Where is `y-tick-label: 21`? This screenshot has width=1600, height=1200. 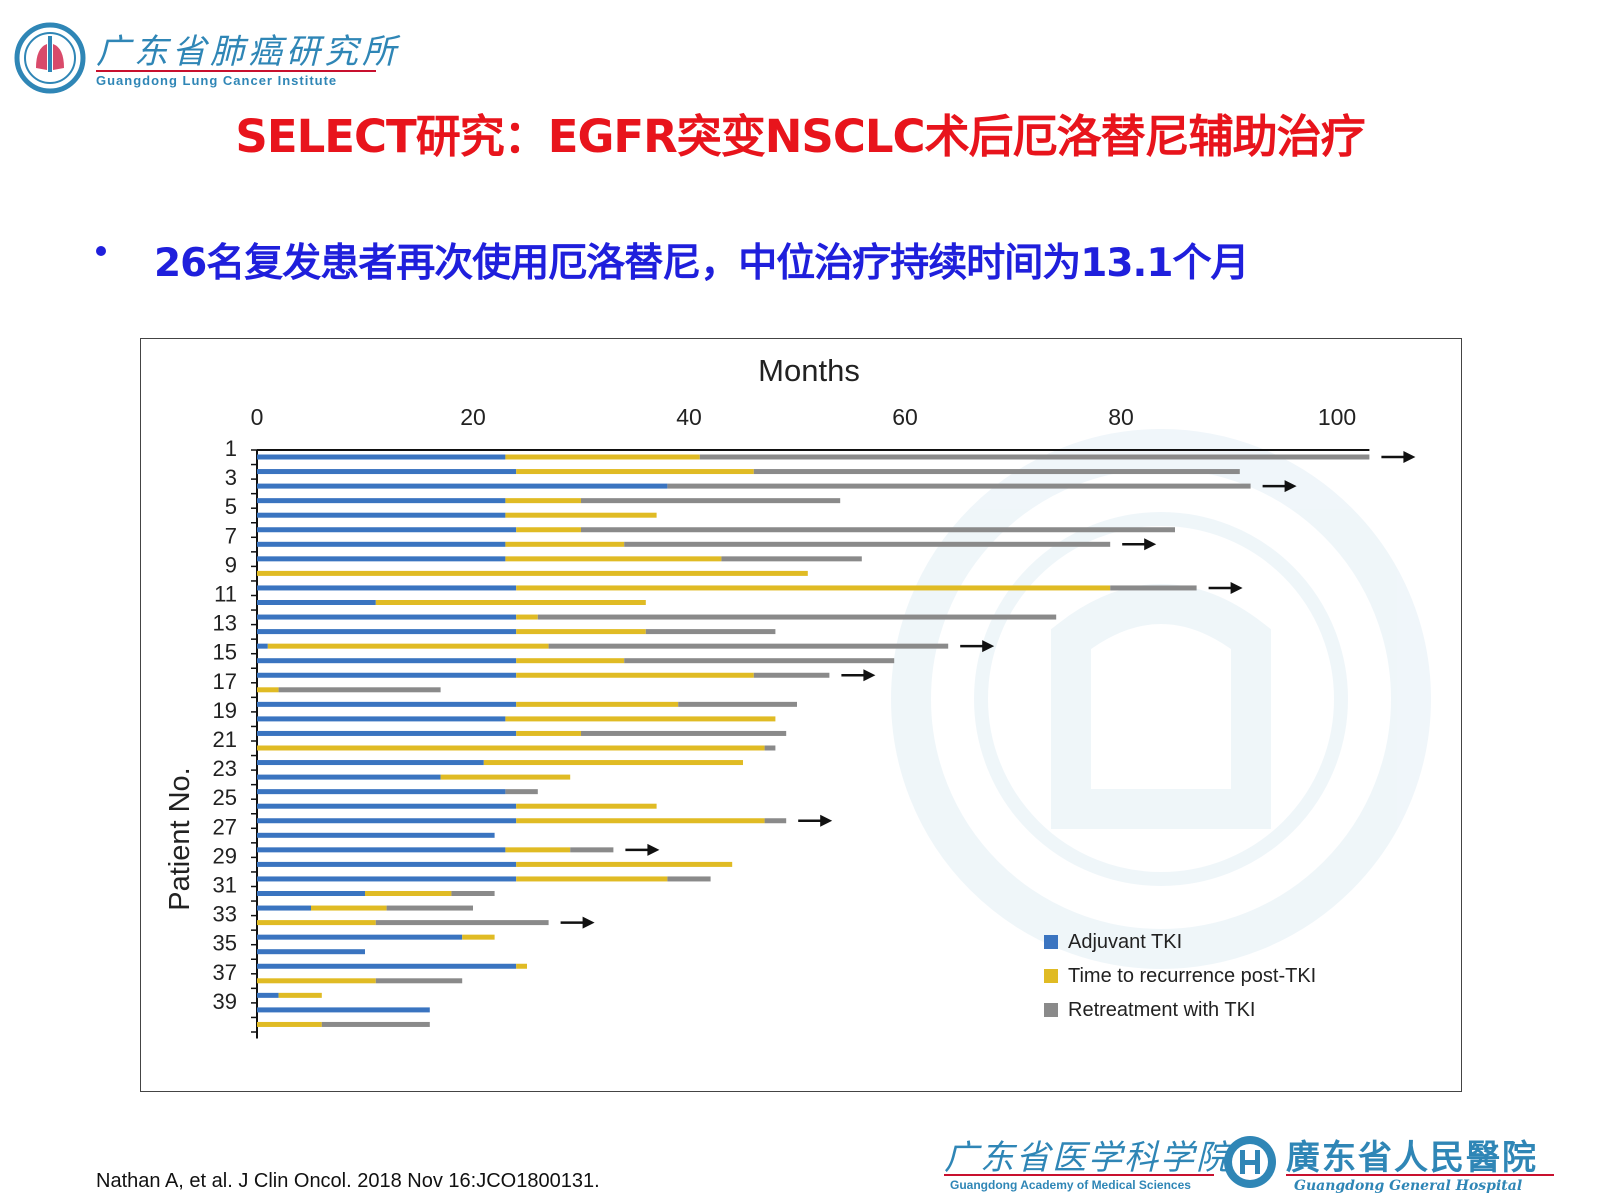 y-tick-label: 21 is located at coordinates (225, 739).